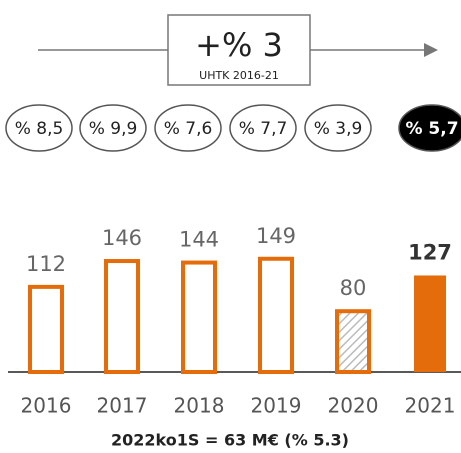 The image size is (461, 453). What do you see at coordinates (353, 406) in the screenshot?
I see `x-tick-label: 2020` at bounding box center [353, 406].